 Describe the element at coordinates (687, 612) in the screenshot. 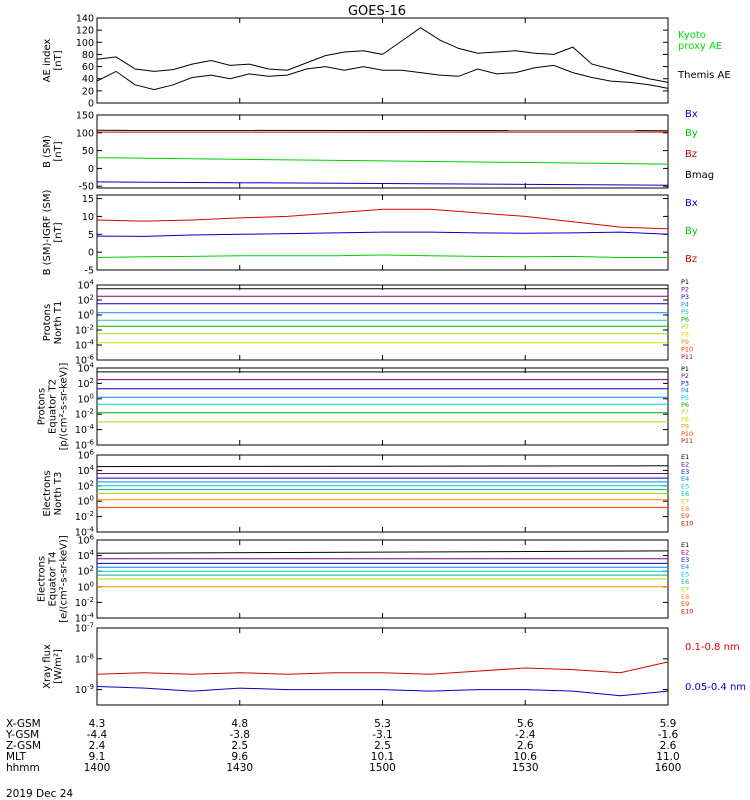

I see `legend-e10: E10` at that location.